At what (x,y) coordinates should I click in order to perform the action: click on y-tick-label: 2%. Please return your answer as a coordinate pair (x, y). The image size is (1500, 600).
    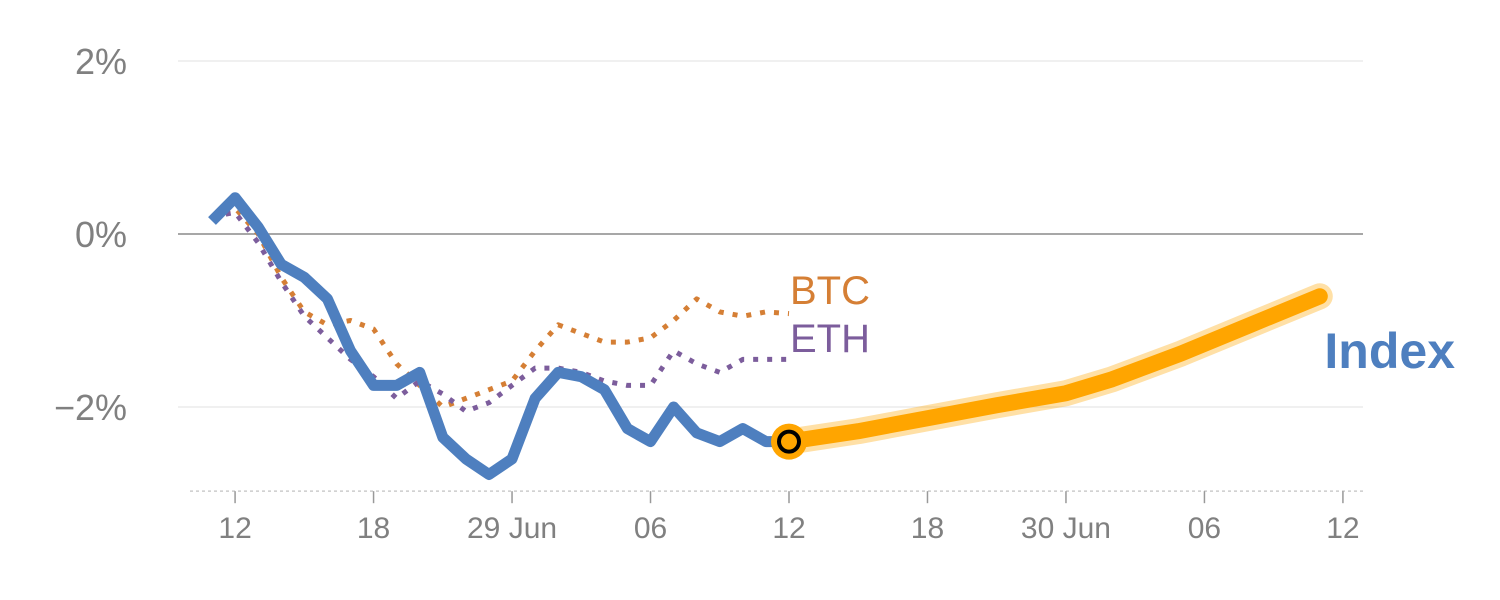
    Looking at the image, I should click on (101, 61).